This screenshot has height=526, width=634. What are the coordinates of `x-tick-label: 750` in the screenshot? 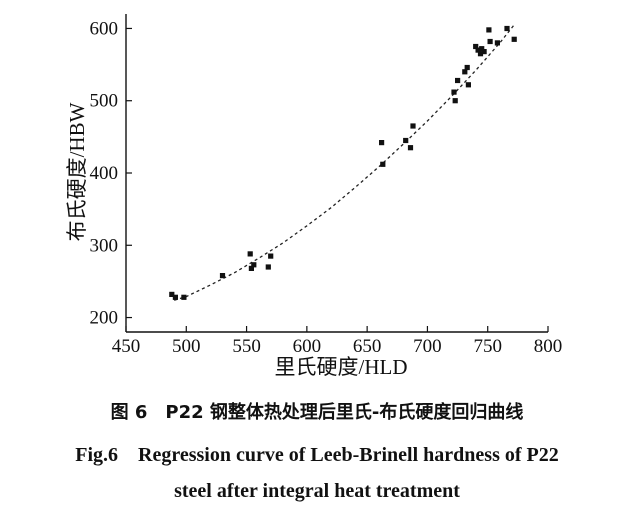 It's located at (487, 346).